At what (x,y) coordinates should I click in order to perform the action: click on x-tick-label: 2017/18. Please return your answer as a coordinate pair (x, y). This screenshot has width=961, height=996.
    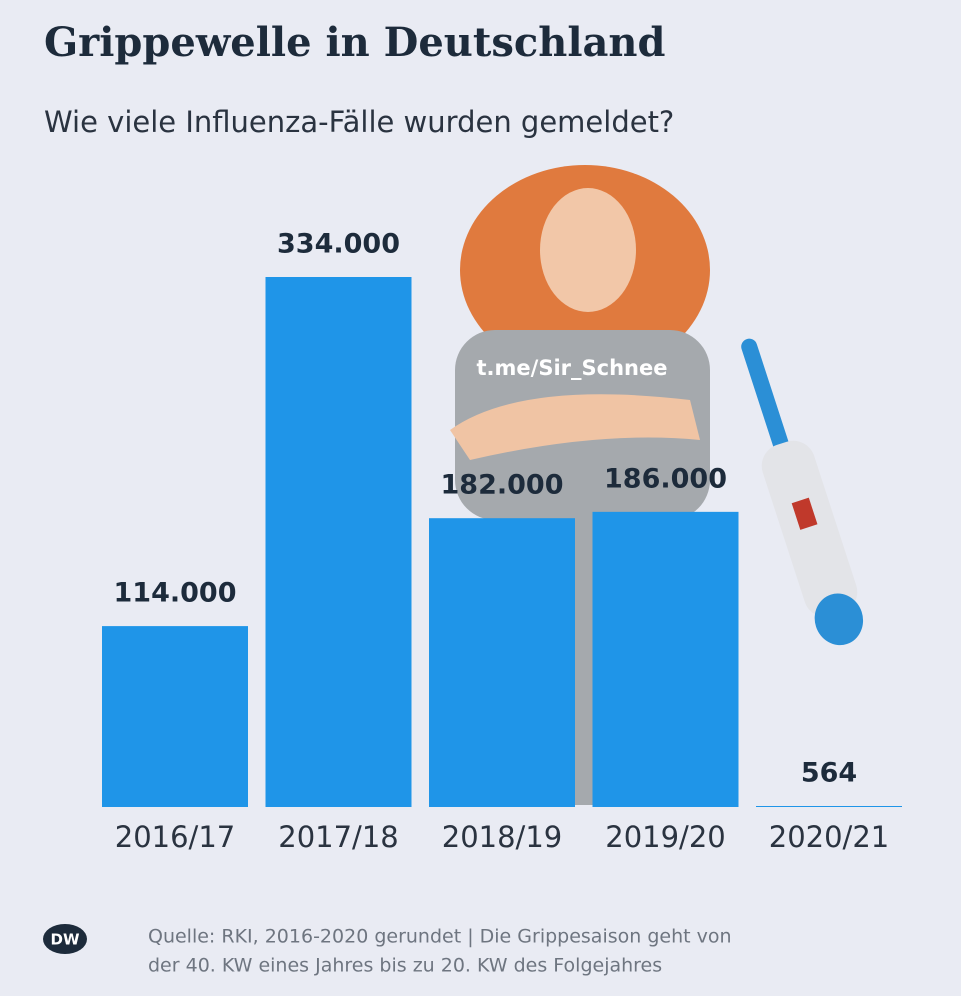
    Looking at the image, I should click on (338, 837).